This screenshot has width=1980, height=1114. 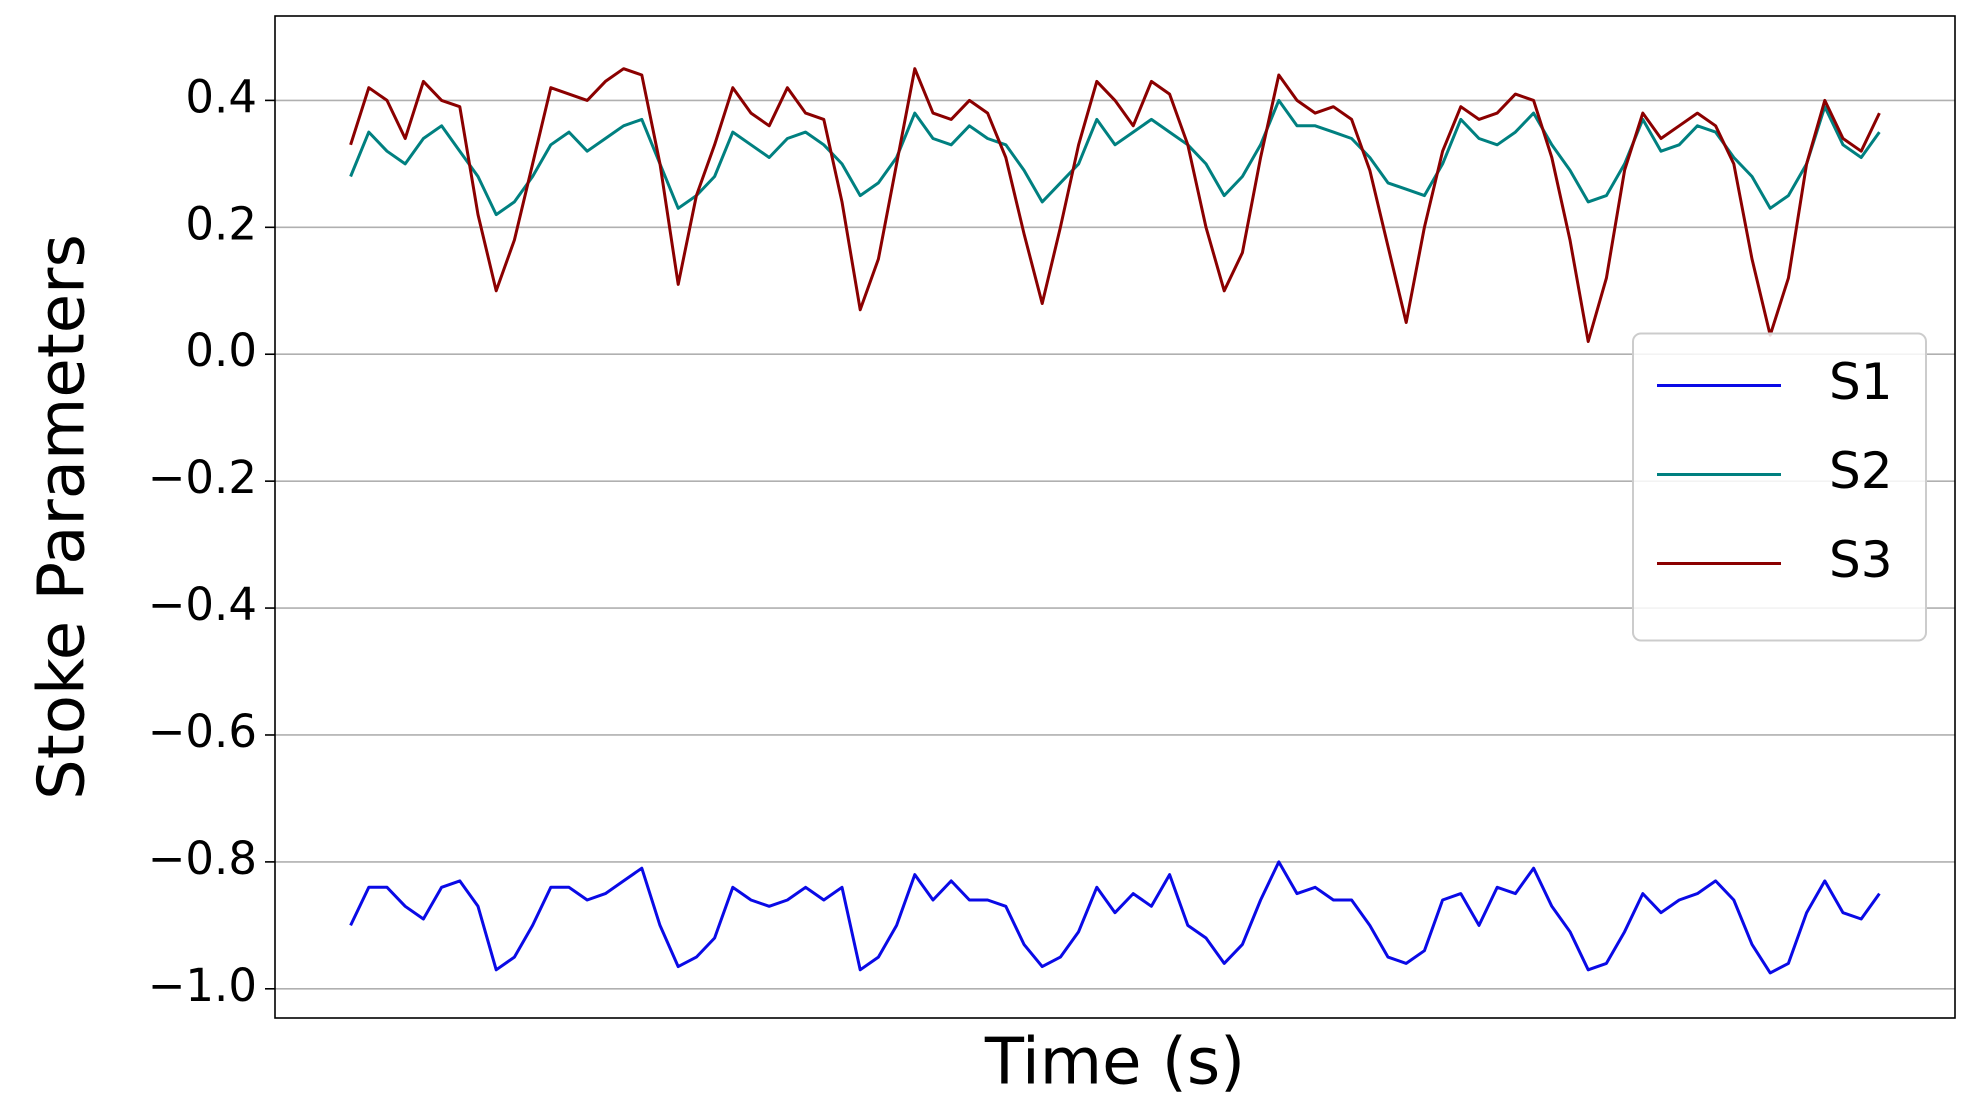 I want to click on y-tick-label: −1.0, so click(x=202, y=985).